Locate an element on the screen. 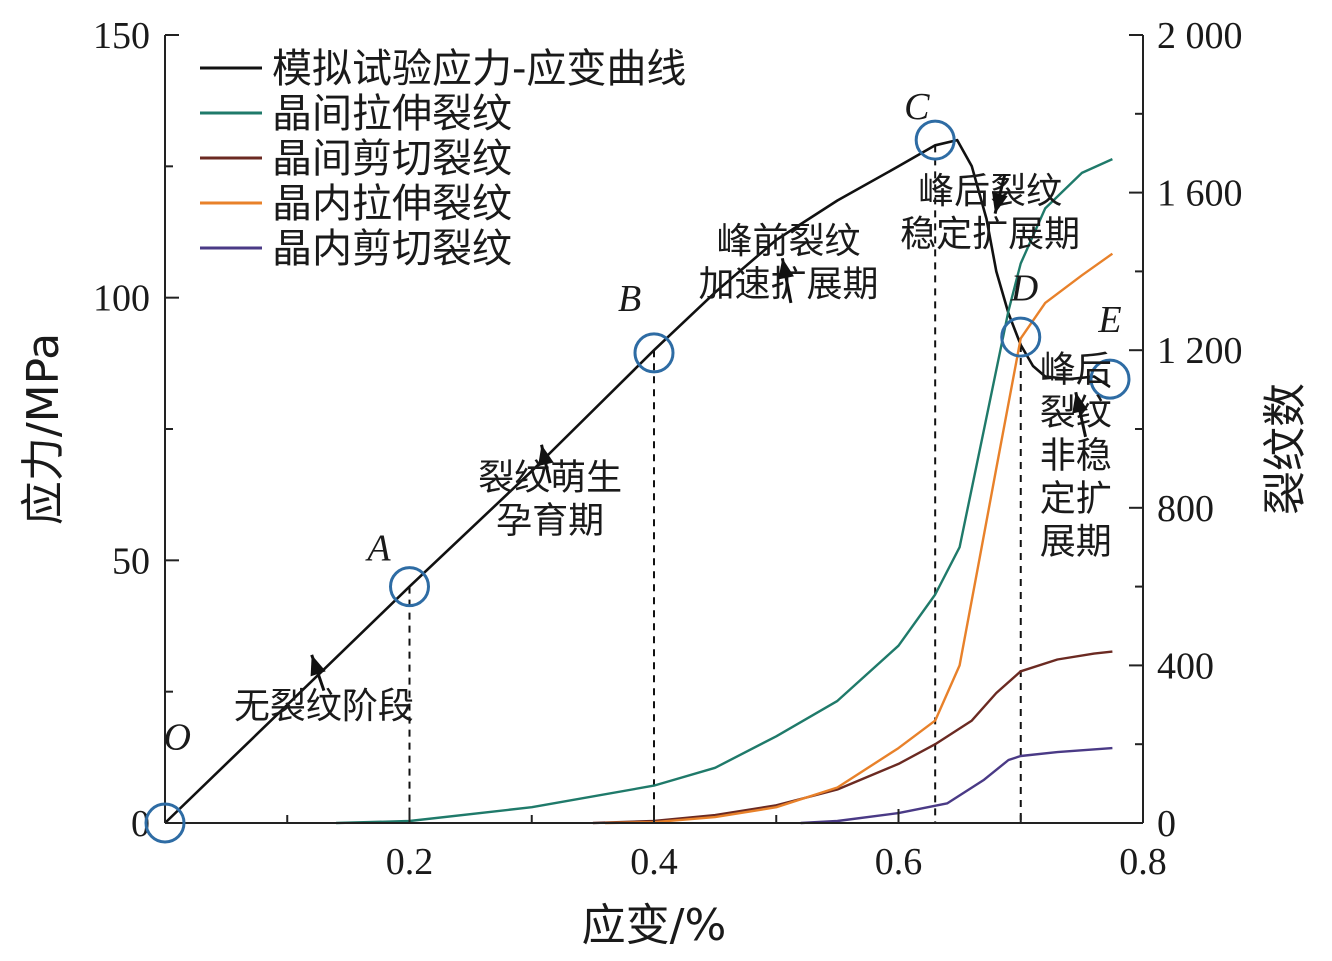 This screenshot has height=961, width=1332. marker-label-c: C is located at coordinates (917, 107).